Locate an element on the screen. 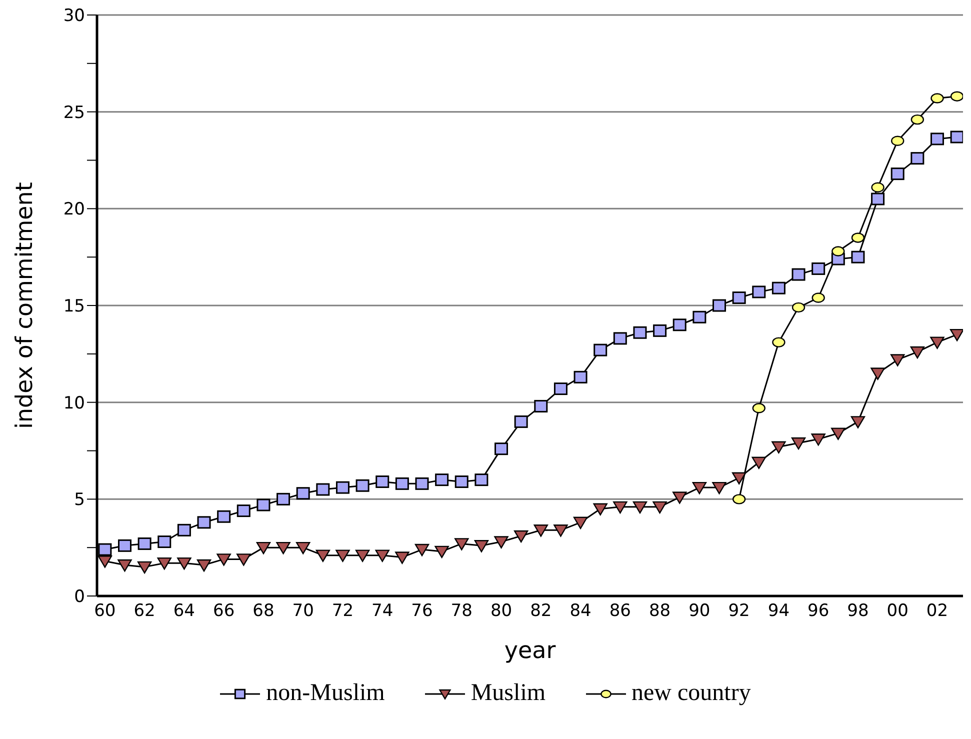 Image resolution: width=971 pixels, height=739 pixels. legend-label: non-Muslim is located at coordinates (325, 693).